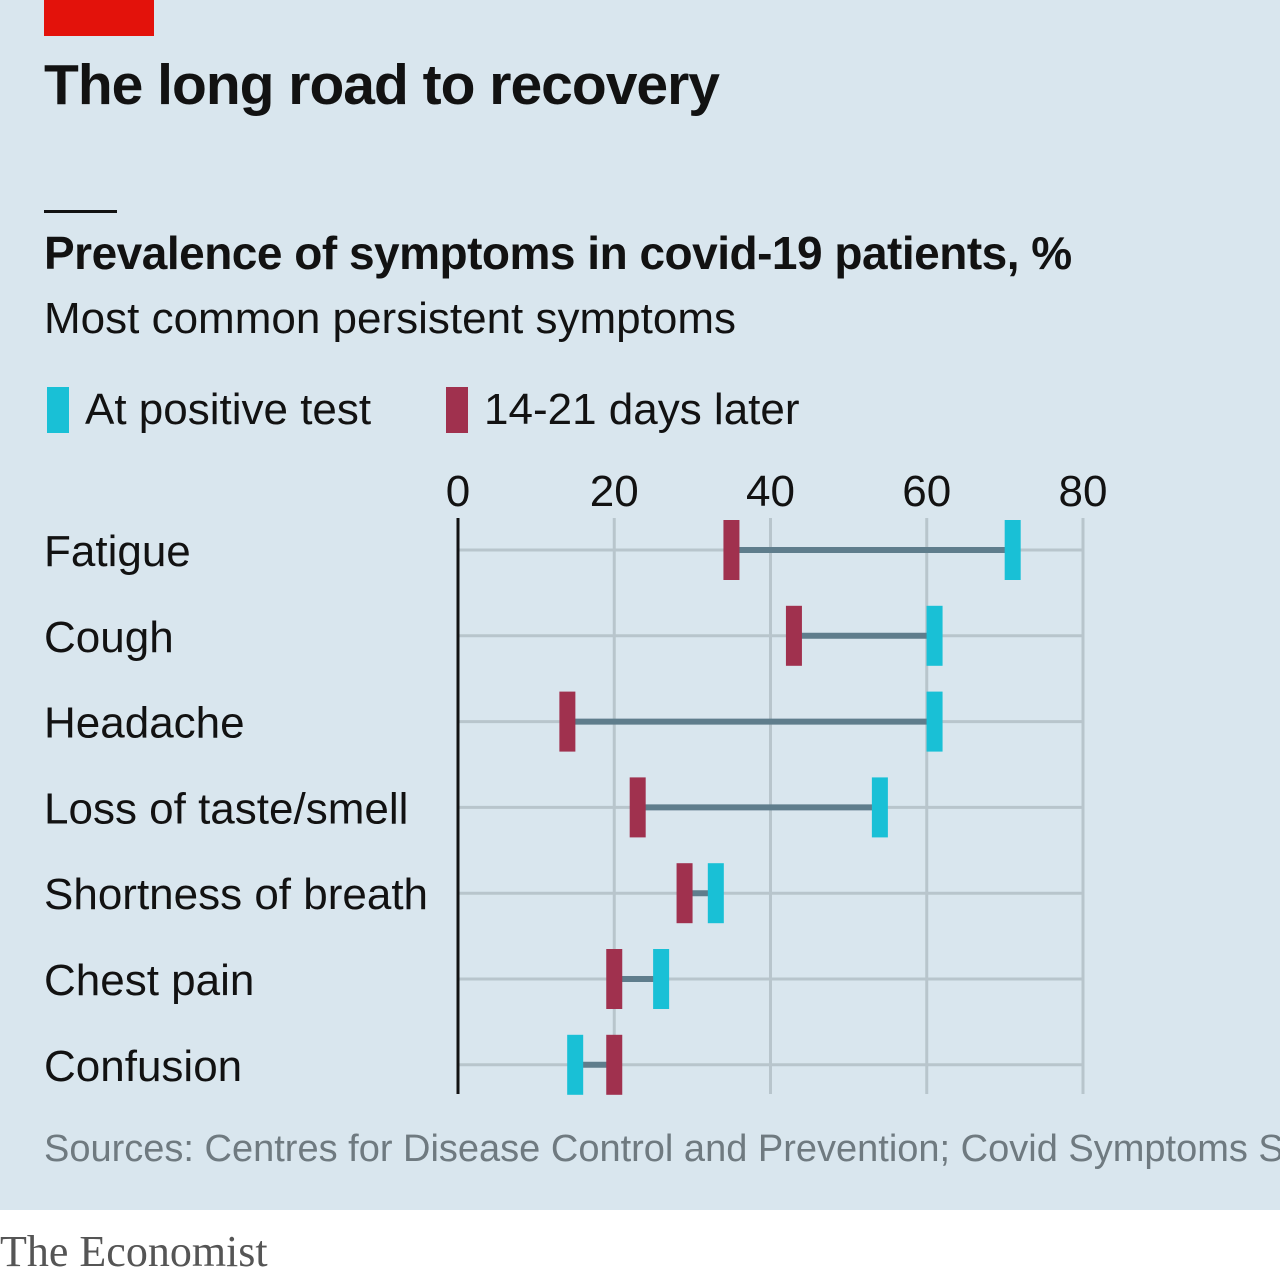 This screenshot has height=1280, width=1280. Describe the element at coordinates (134, 1251) in the screenshot. I see `economist-logo: The Economist` at that location.